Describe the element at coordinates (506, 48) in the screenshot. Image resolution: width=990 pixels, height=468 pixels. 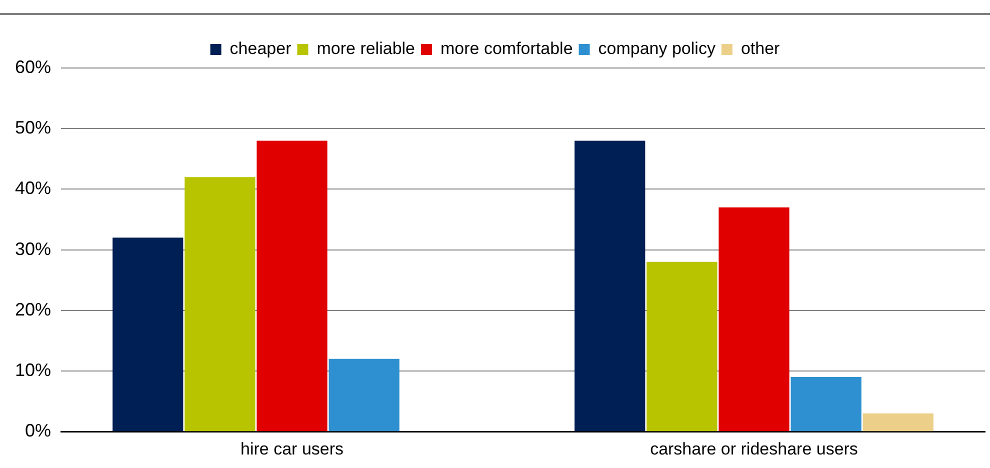
I see `legend-label: more comfortable` at that location.